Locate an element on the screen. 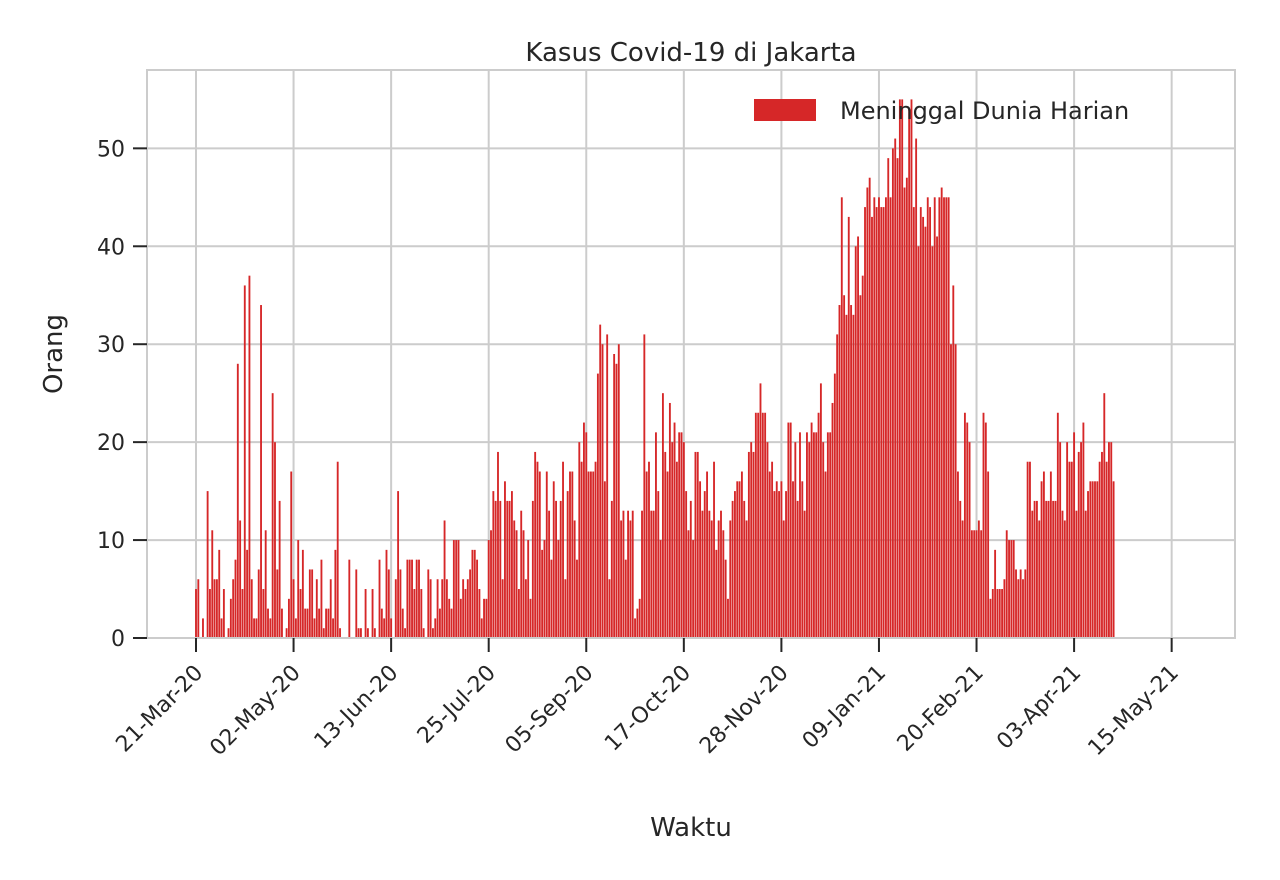 The image size is (1280, 880). legend-swatch is located at coordinates (785, 110).